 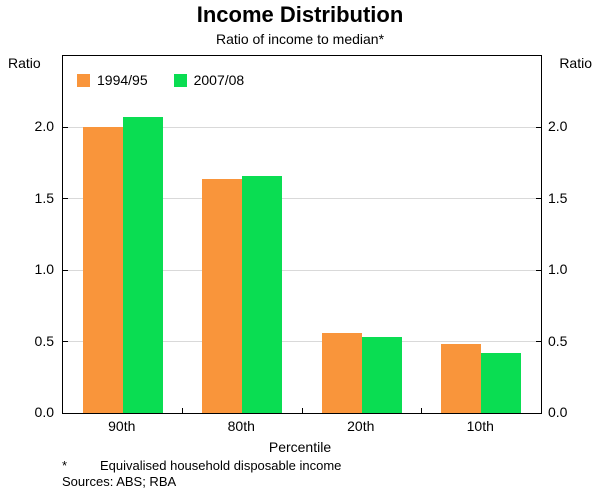 I want to click on legend-label-2007-08: 2007/08, so click(x=219, y=80).